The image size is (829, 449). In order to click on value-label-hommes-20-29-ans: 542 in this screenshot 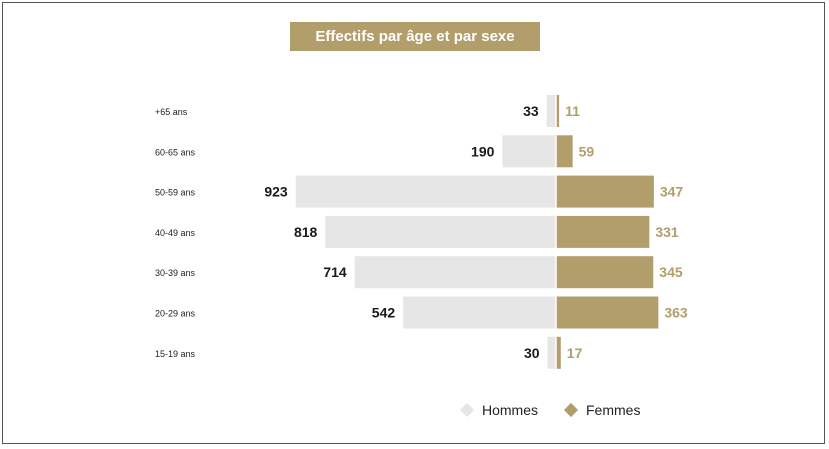, I will do `click(384, 313)`.